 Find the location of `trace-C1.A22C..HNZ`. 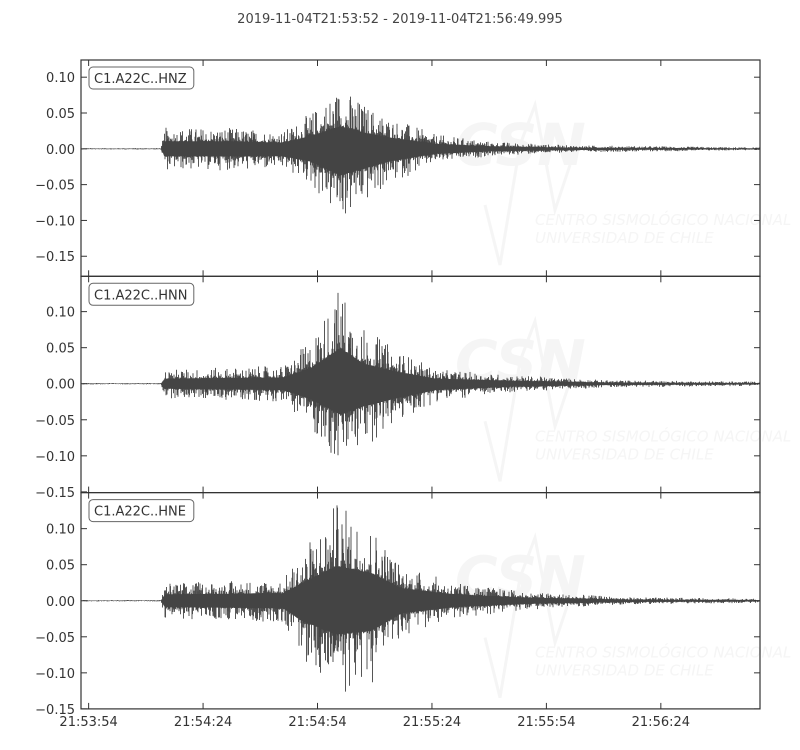

trace-C1.A22C..HNZ is located at coordinates (420, 155).